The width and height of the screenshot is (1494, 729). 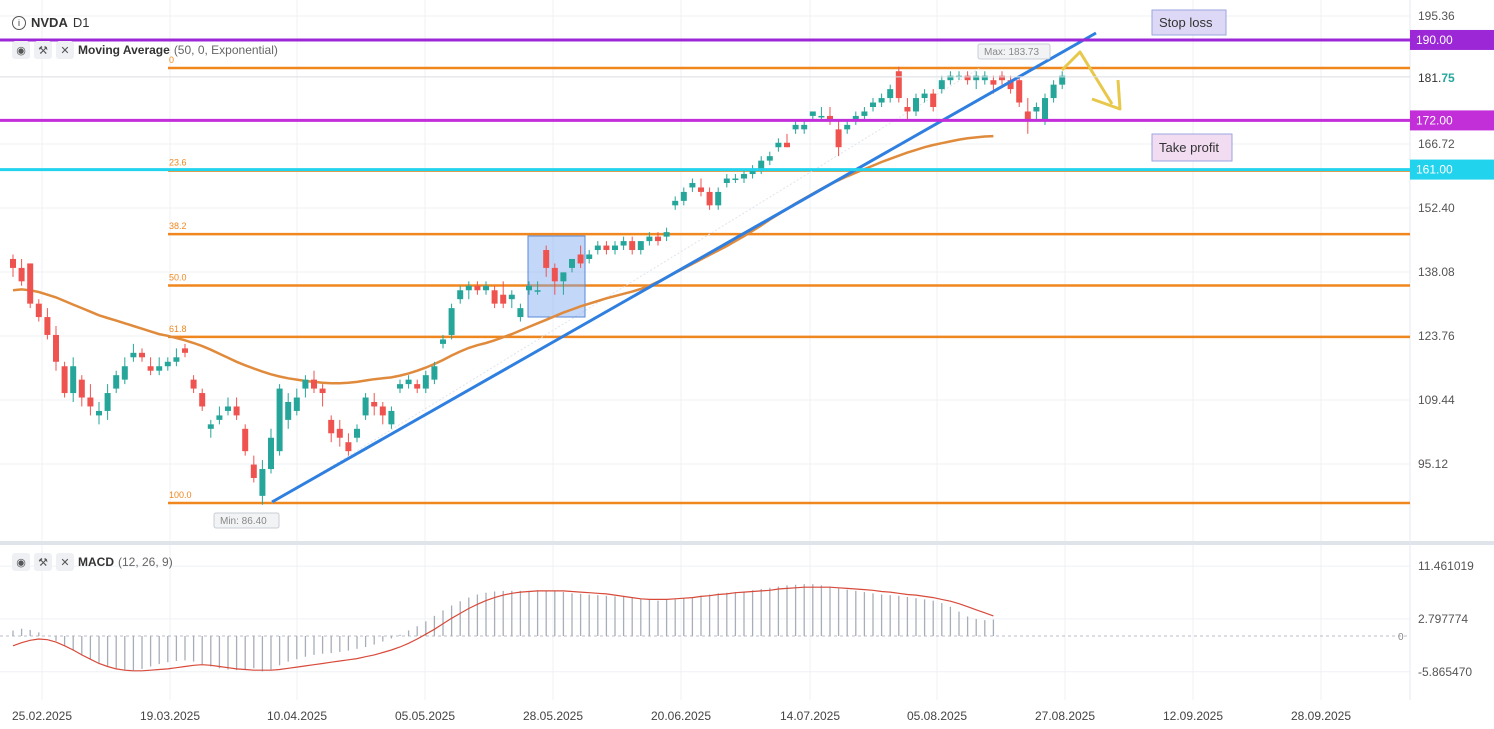 What do you see at coordinates (19, 22) in the screenshot?
I see `info-icon: i` at bounding box center [19, 22].